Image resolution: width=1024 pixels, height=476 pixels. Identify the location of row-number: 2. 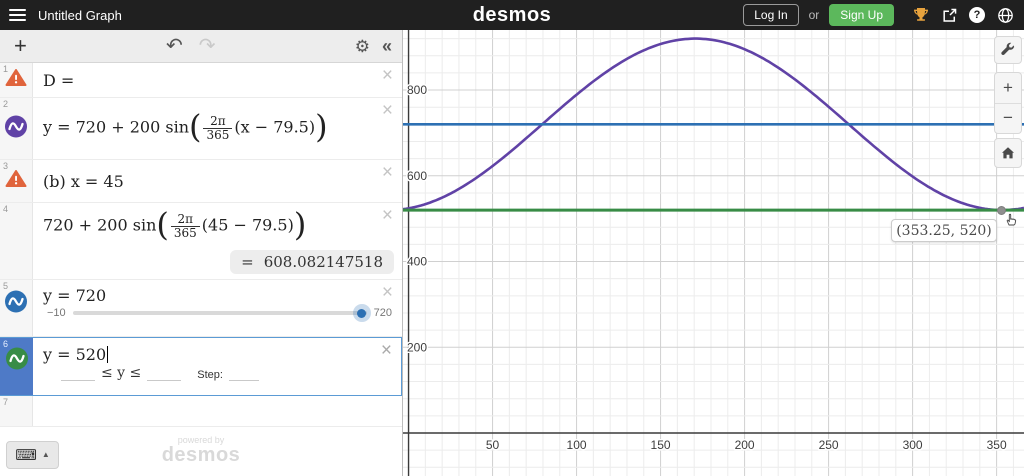
(6, 104).